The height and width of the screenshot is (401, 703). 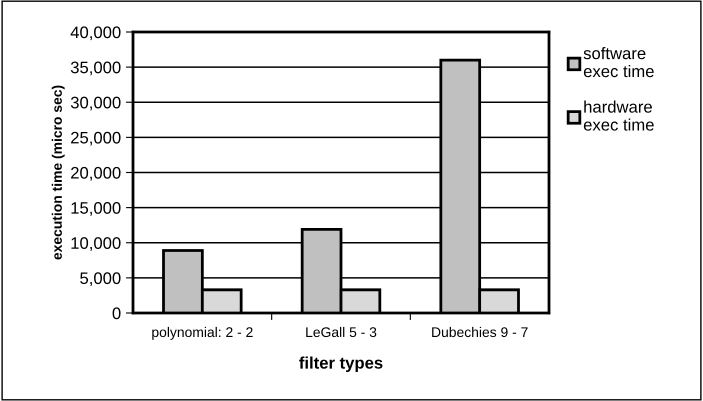 What do you see at coordinates (202, 333) in the screenshot?
I see `x-tick-label: polynomial: 2 - 2` at bounding box center [202, 333].